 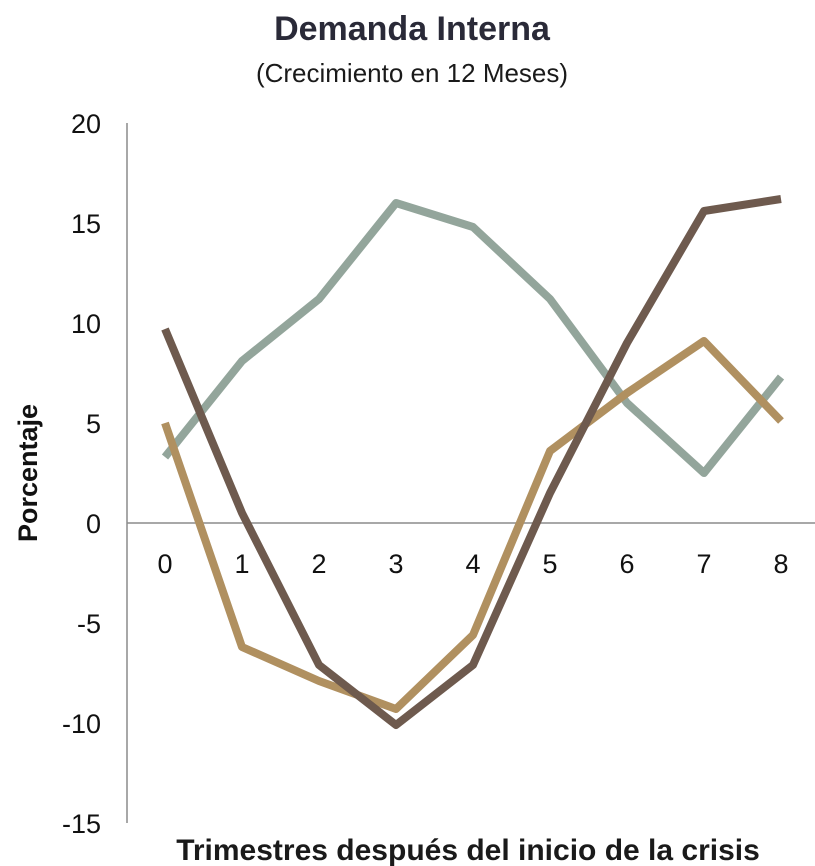 I want to click on x-tick-label: 1, so click(x=241, y=564).